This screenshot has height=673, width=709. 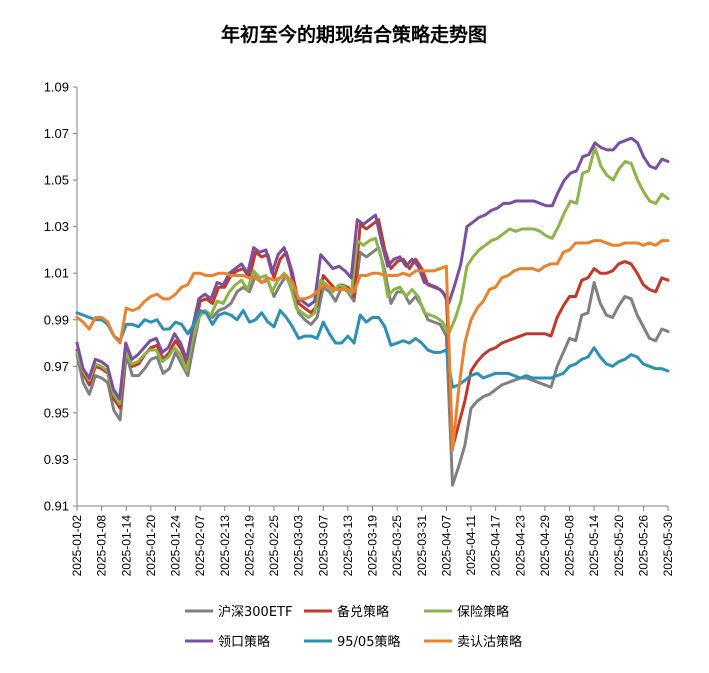 What do you see at coordinates (77, 546) in the screenshot?
I see `x-tick-label: 2025-01-02` at bounding box center [77, 546].